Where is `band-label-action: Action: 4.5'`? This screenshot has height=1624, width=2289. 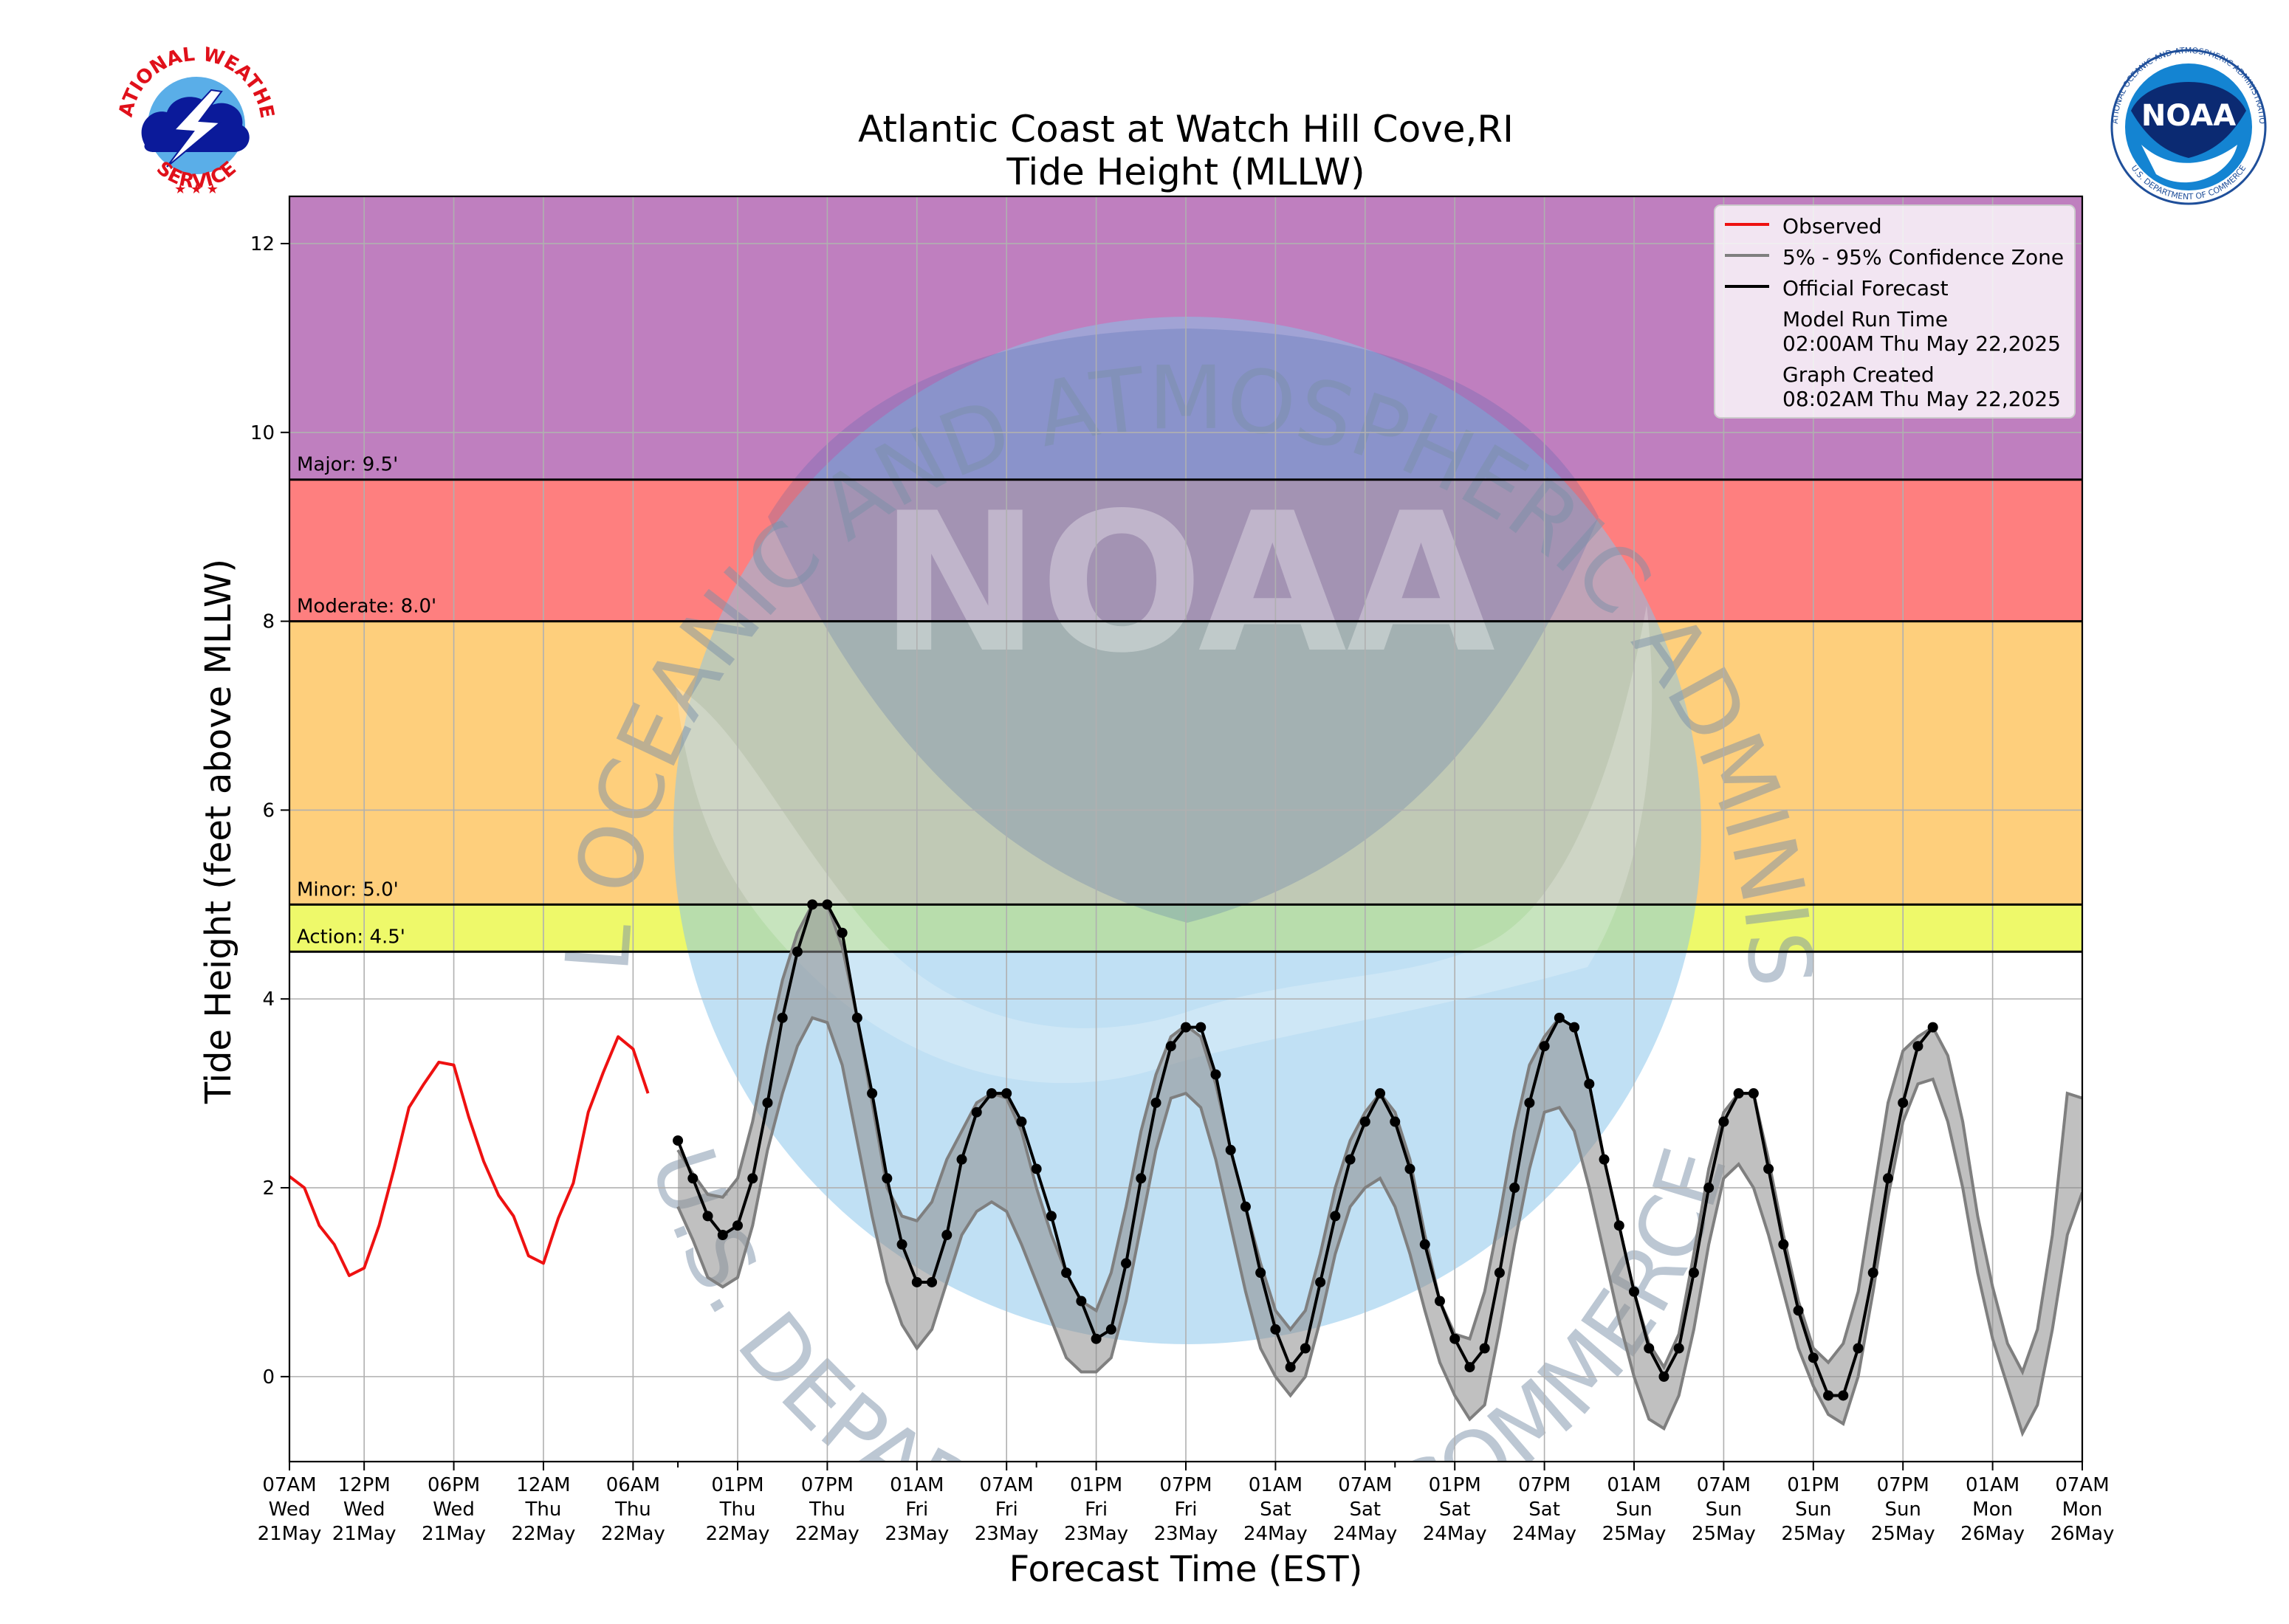
band-label-action: Action: 4.5' is located at coordinates (351, 937).